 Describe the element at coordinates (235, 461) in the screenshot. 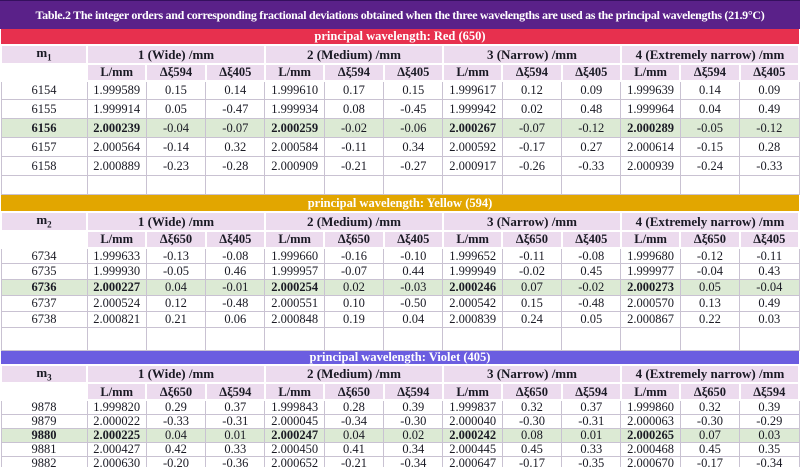

I see `value-cell: -0.36` at that location.